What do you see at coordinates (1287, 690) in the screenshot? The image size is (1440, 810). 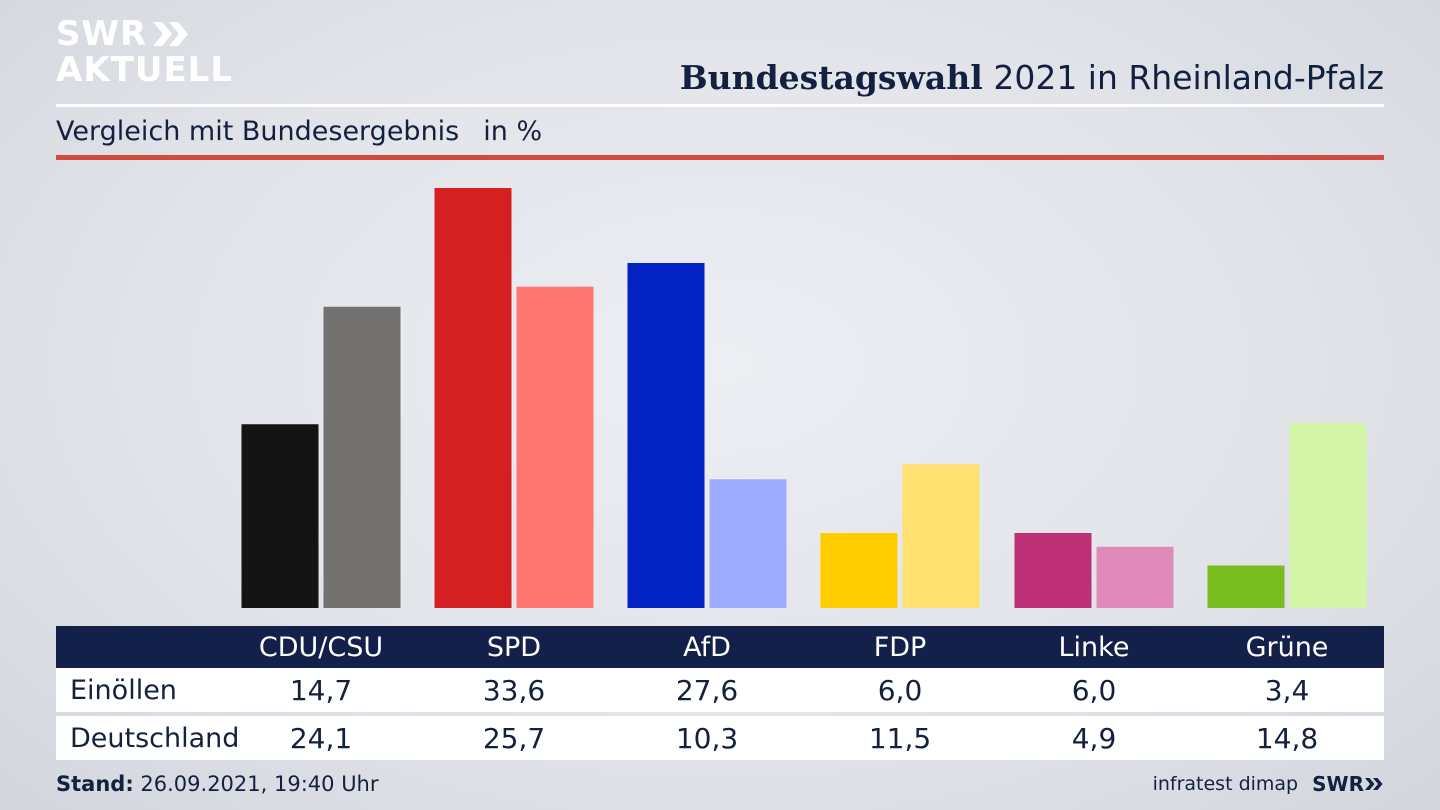 I see `table-cell: 3,4` at bounding box center [1287, 690].